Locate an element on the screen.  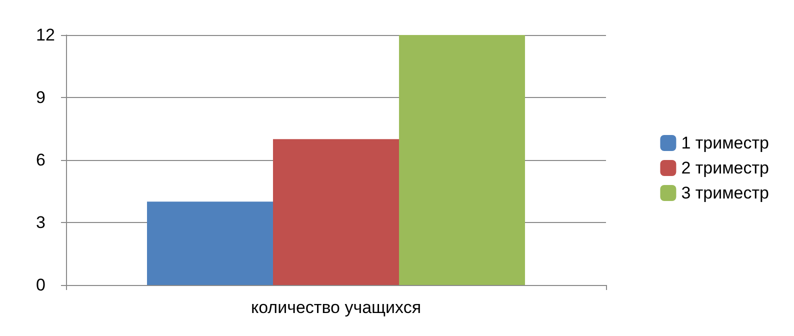
y-tick-label: 3 is located at coordinates (41, 222).